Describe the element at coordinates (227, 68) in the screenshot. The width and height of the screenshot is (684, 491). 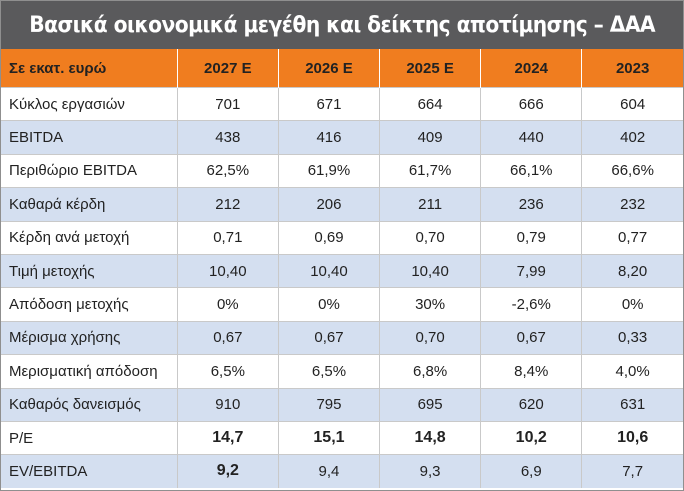
I see `header-2027e: 2027 Ε` at that location.